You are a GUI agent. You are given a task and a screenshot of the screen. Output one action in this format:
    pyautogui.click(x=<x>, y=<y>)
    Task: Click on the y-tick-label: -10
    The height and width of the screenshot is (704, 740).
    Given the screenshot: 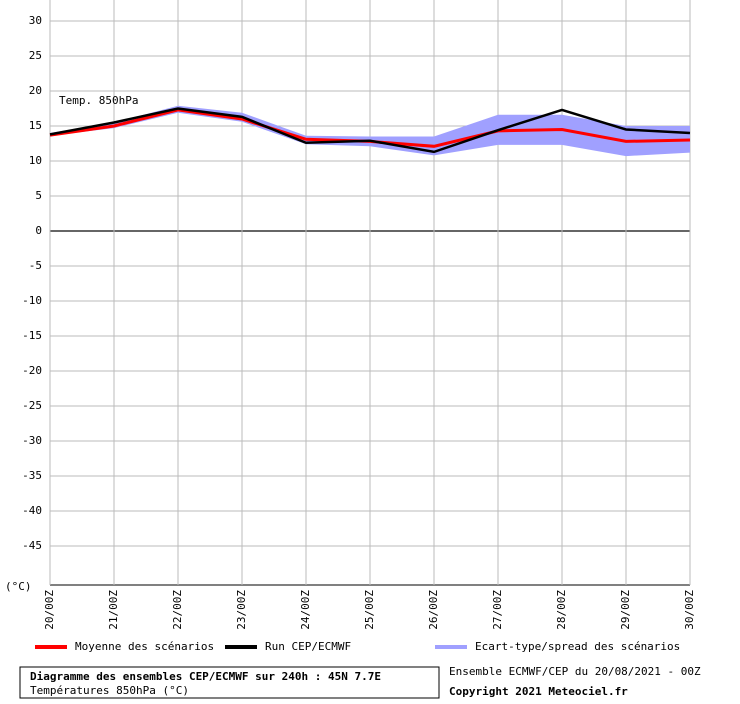 What is the action you would take?
    pyautogui.click(x=32, y=300)
    